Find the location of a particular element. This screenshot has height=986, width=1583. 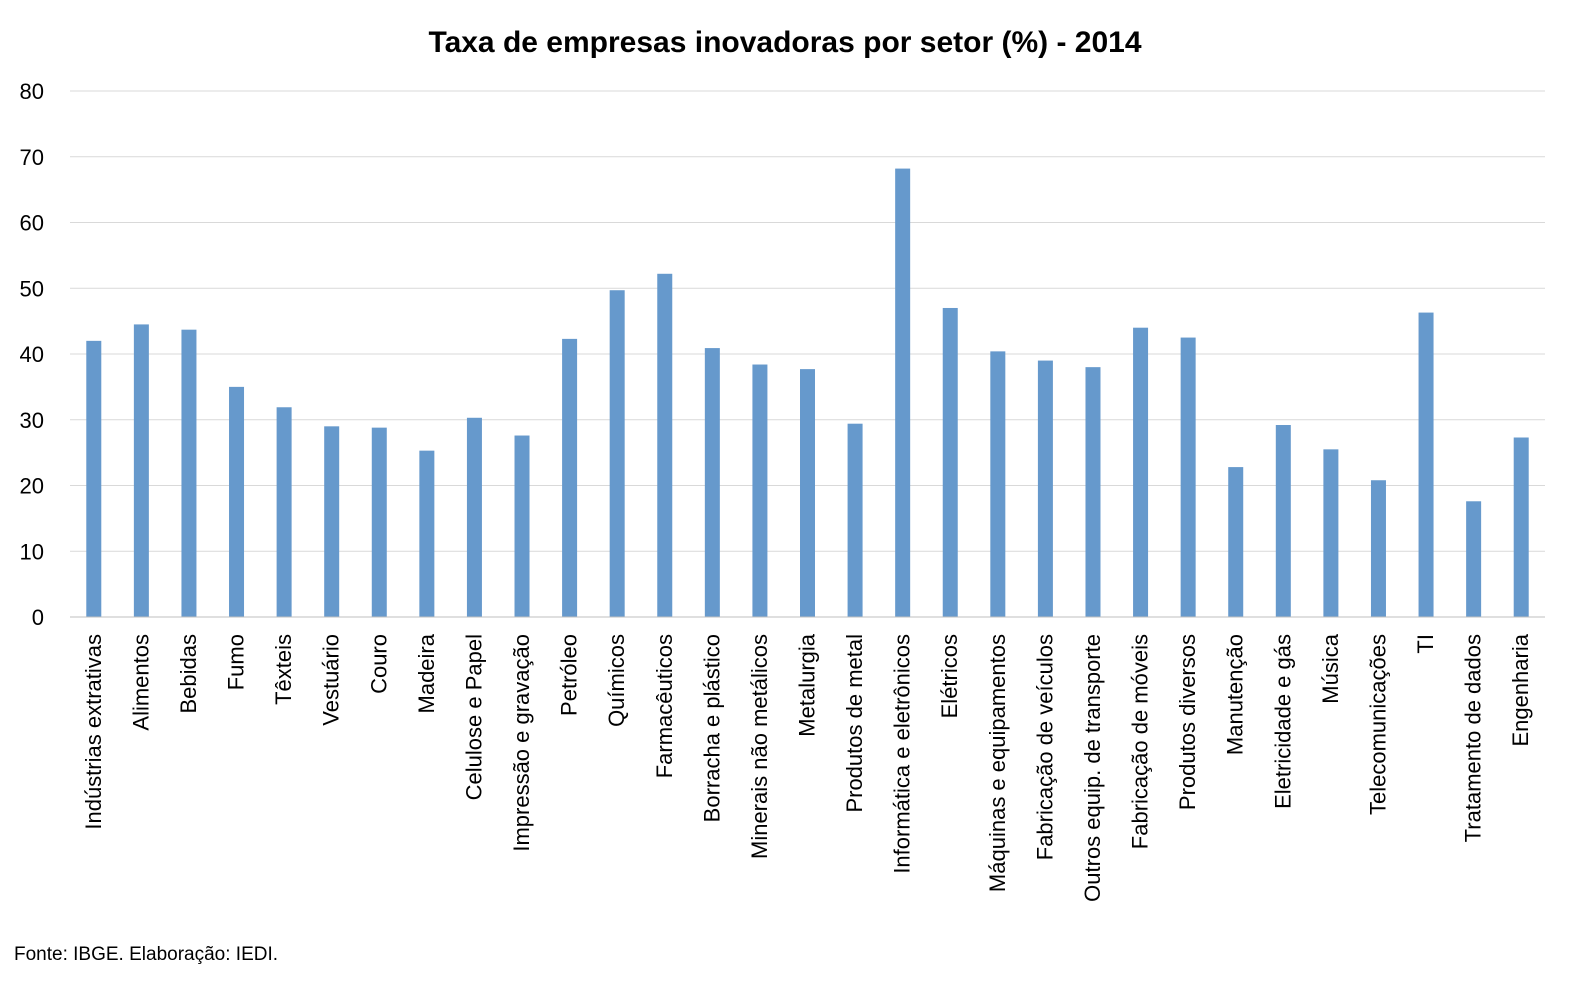

x-tick-label: Bebidas is located at coordinates (188, 674).